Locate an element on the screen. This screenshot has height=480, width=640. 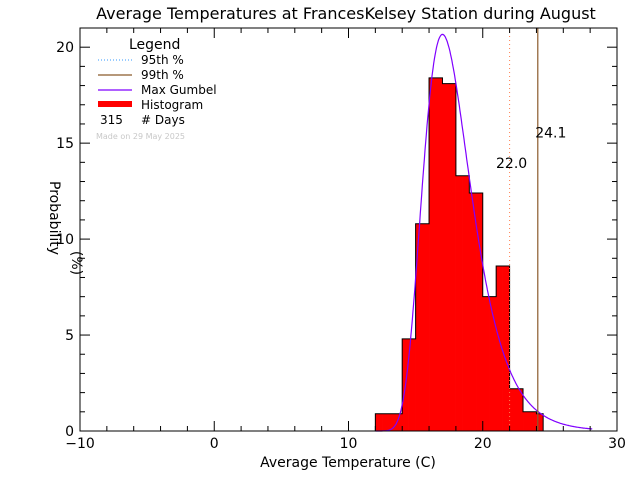
y-tick-label: 0 is located at coordinates (69, 432).